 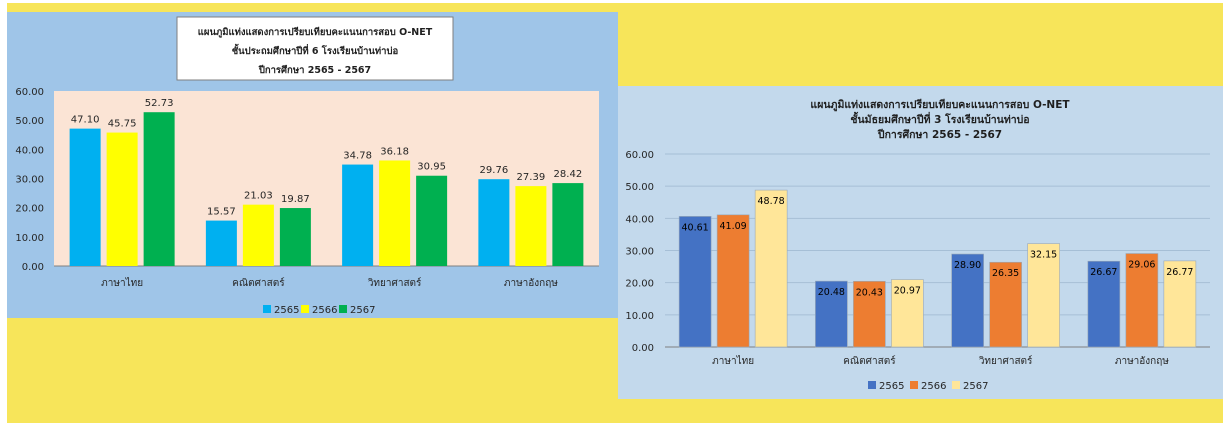 What do you see at coordinates (258, 196) in the screenshot?
I see `data-label: 21.03` at bounding box center [258, 196].